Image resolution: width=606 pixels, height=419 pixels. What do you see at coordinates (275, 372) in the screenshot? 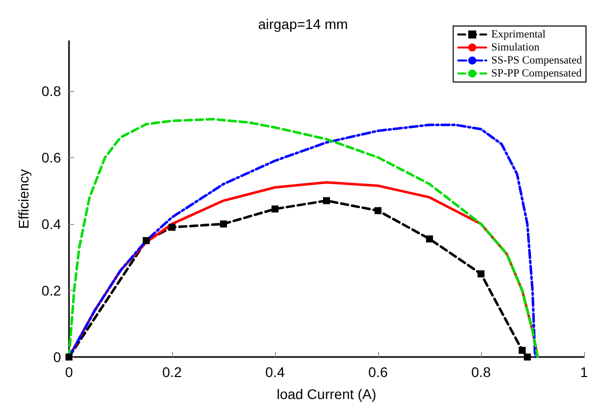
I see `x-tick-label: 0.4` at bounding box center [275, 372].